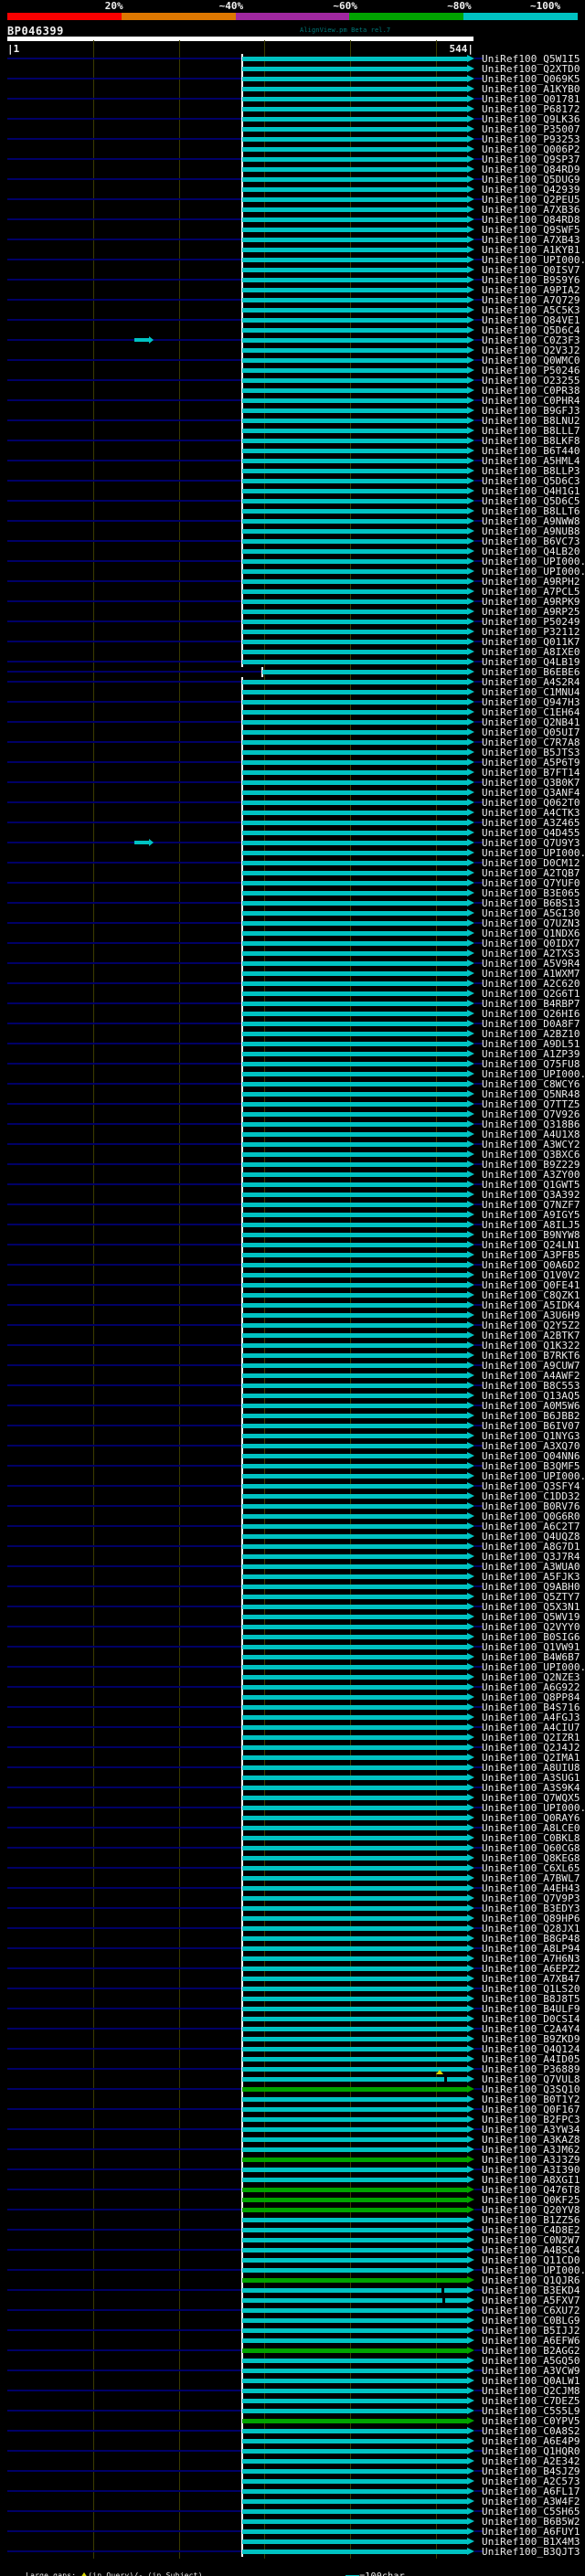 This screenshot has width=585, height=2576. Describe the element at coordinates (531, 1225) in the screenshot. I see `hit-label: UniRef100_A8ILJ5` at that location.